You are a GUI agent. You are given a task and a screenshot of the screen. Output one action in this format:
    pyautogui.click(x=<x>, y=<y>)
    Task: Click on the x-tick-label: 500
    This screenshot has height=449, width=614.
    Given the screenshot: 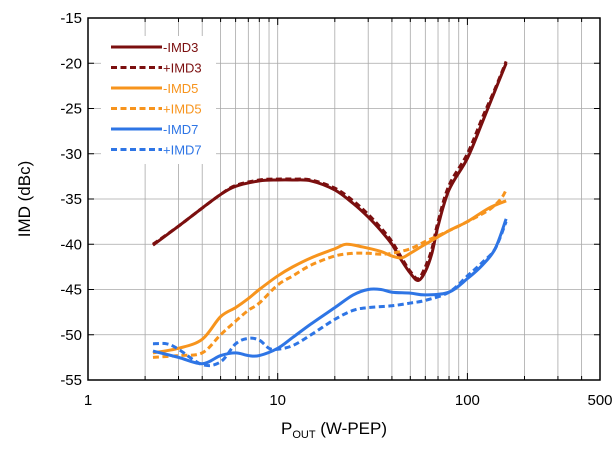 What is the action you would take?
    pyautogui.click(x=599, y=400)
    